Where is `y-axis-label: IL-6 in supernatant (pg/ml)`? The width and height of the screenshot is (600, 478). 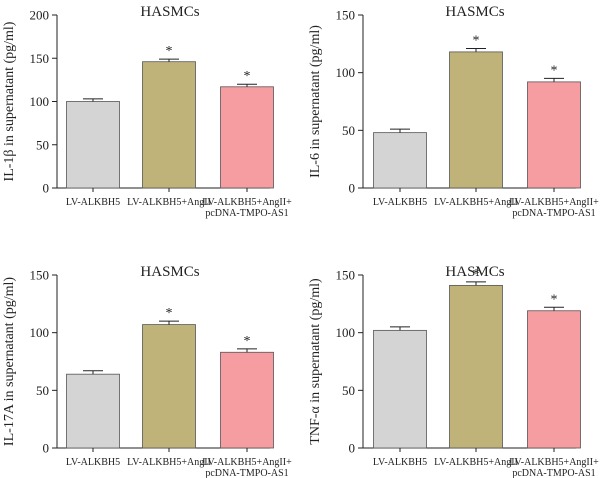
y-axis-label: IL-6 in supernatant (pg/ml) is located at coordinates (315, 101).